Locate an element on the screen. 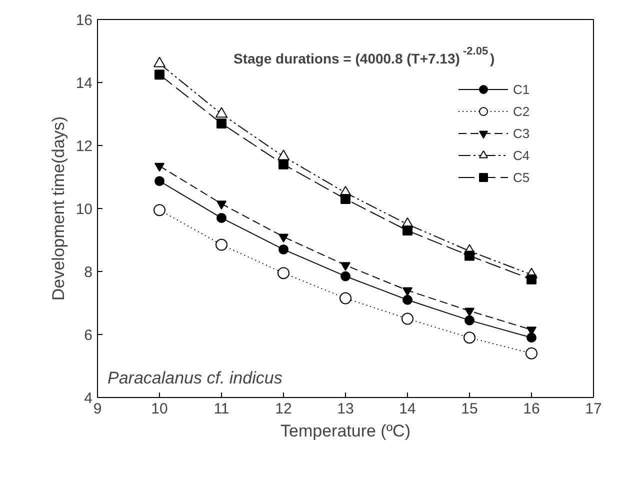 The image size is (635, 490). legend-label: C4 is located at coordinates (522, 155).